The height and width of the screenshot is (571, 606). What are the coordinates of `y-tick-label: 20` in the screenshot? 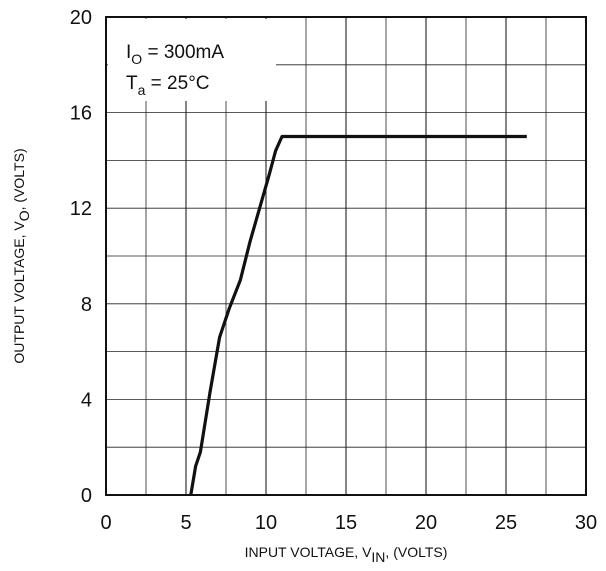 It's located at (81, 18).